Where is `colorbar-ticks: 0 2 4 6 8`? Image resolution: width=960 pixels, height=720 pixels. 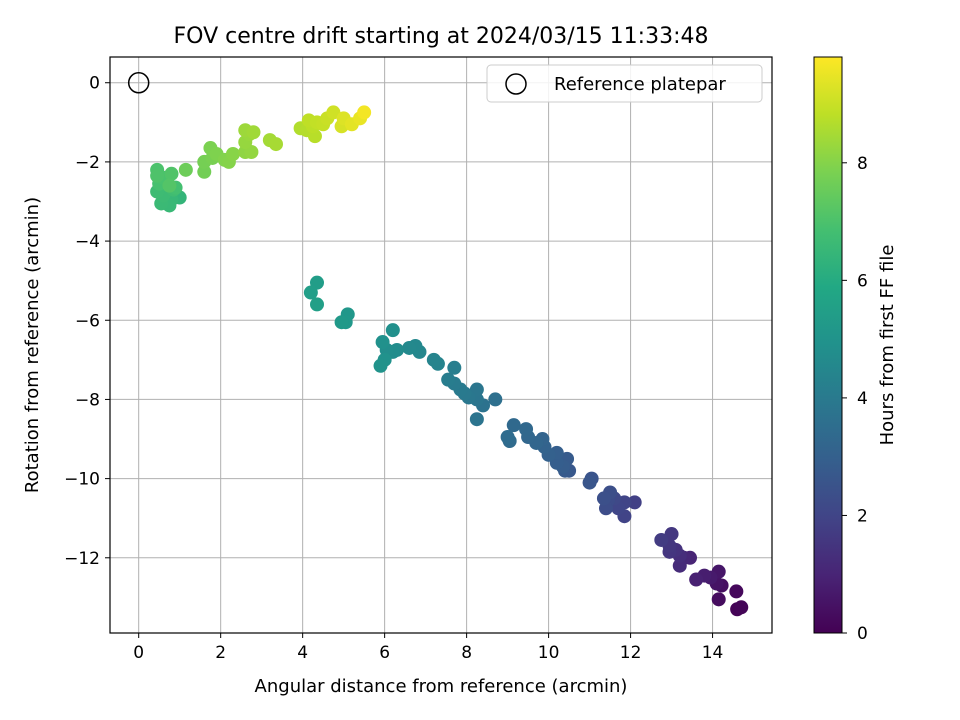
colorbar-ticks: 0 2 4 6 8 is located at coordinates (855, 399).